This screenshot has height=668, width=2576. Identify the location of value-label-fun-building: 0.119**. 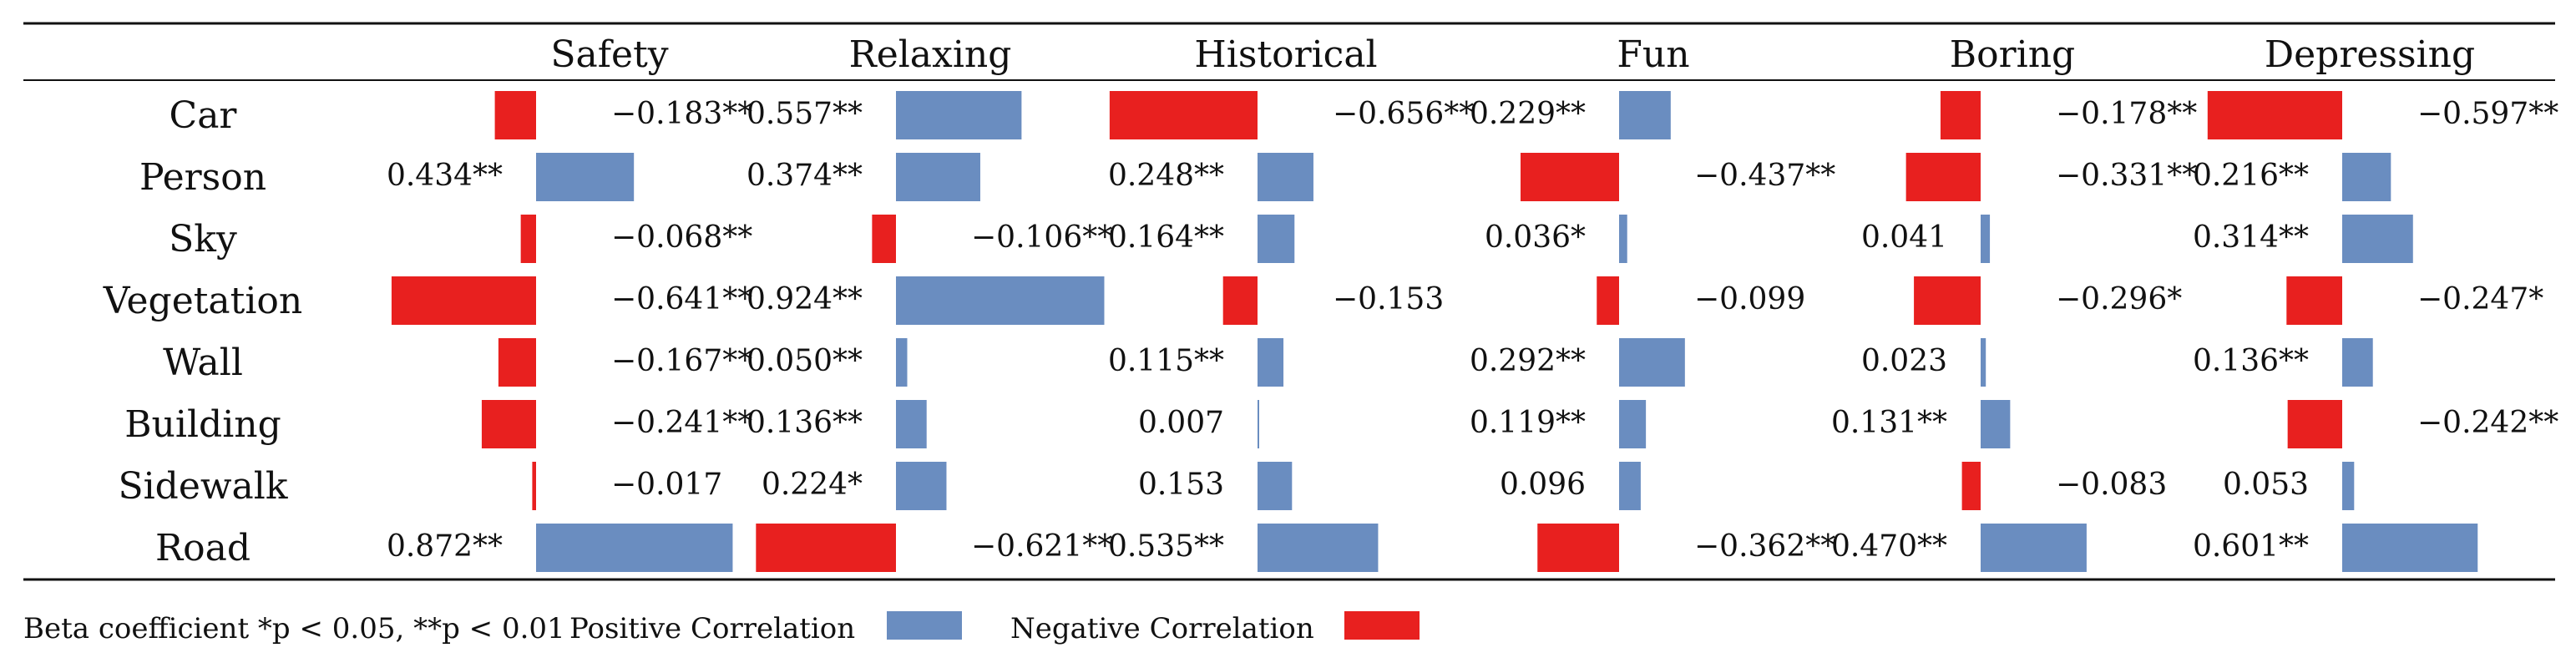
(1528, 423).